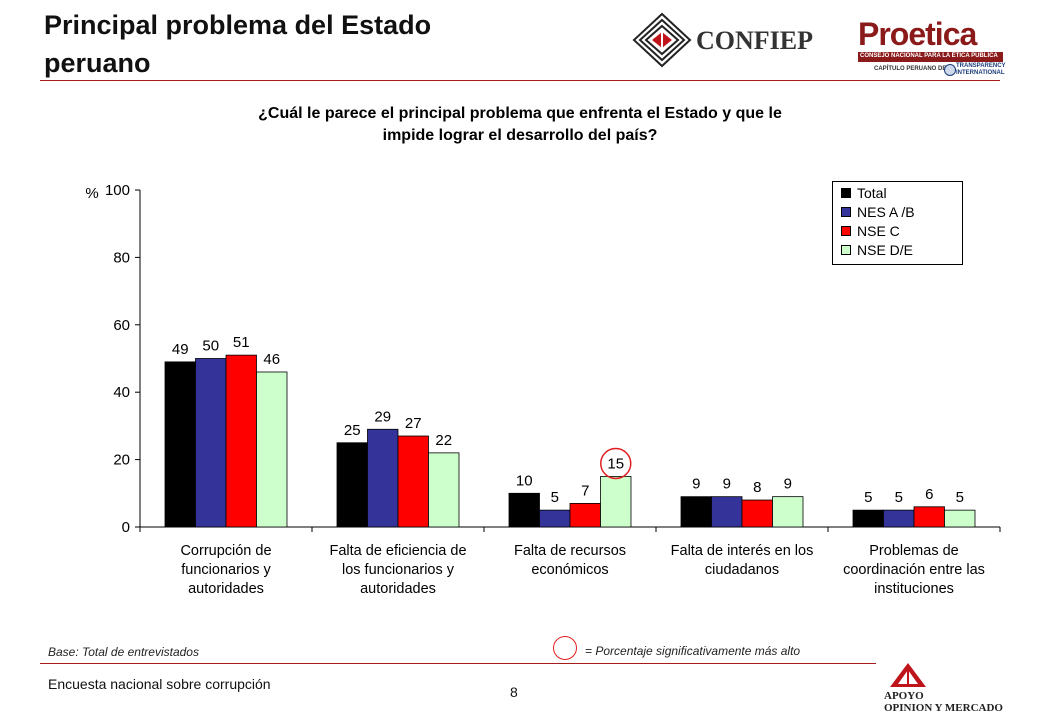 Image resolution: width=1040 pixels, height=720 pixels. What do you see at coordinates (872, 193) in the screenshot?
I see `legend-label: Total` at bounding box center [872, 193].